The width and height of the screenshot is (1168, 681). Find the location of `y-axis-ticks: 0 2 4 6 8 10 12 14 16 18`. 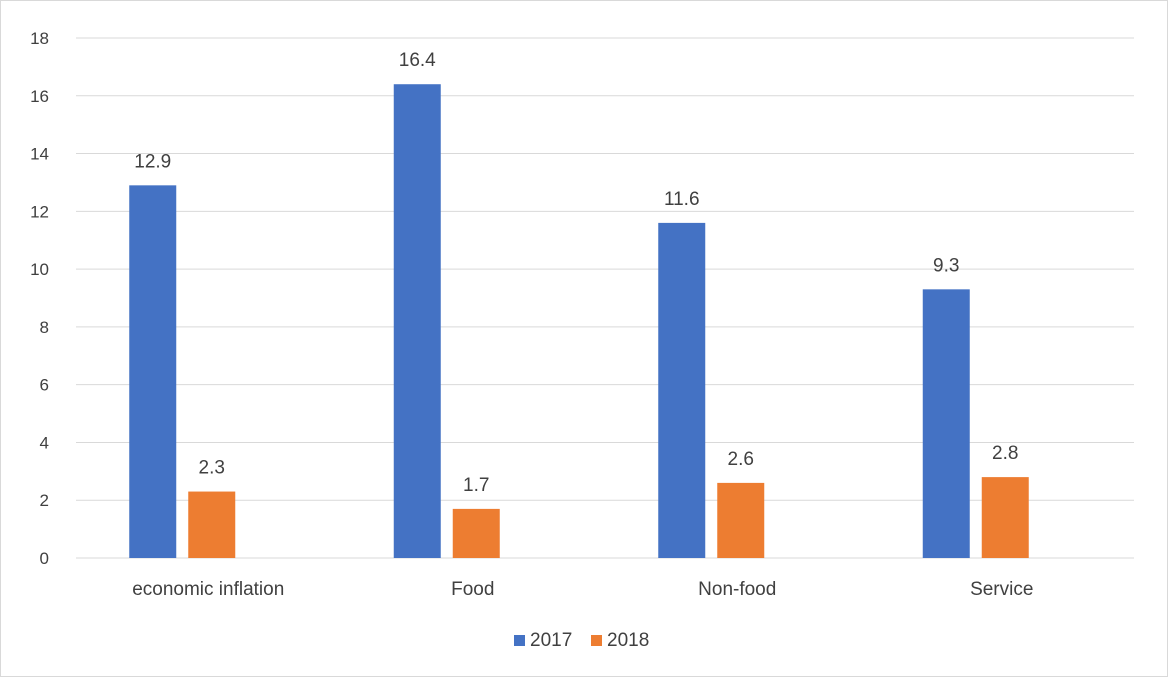

y-axis-ticks: 0 2 4 6 8 10 12 14 16 18 is located at coordinates (39, 298).